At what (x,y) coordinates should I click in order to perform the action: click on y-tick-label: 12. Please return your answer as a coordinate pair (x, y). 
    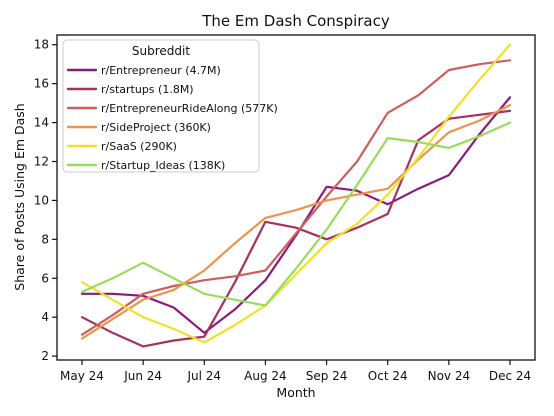
    Looking at the image, I should click on (41, 161).